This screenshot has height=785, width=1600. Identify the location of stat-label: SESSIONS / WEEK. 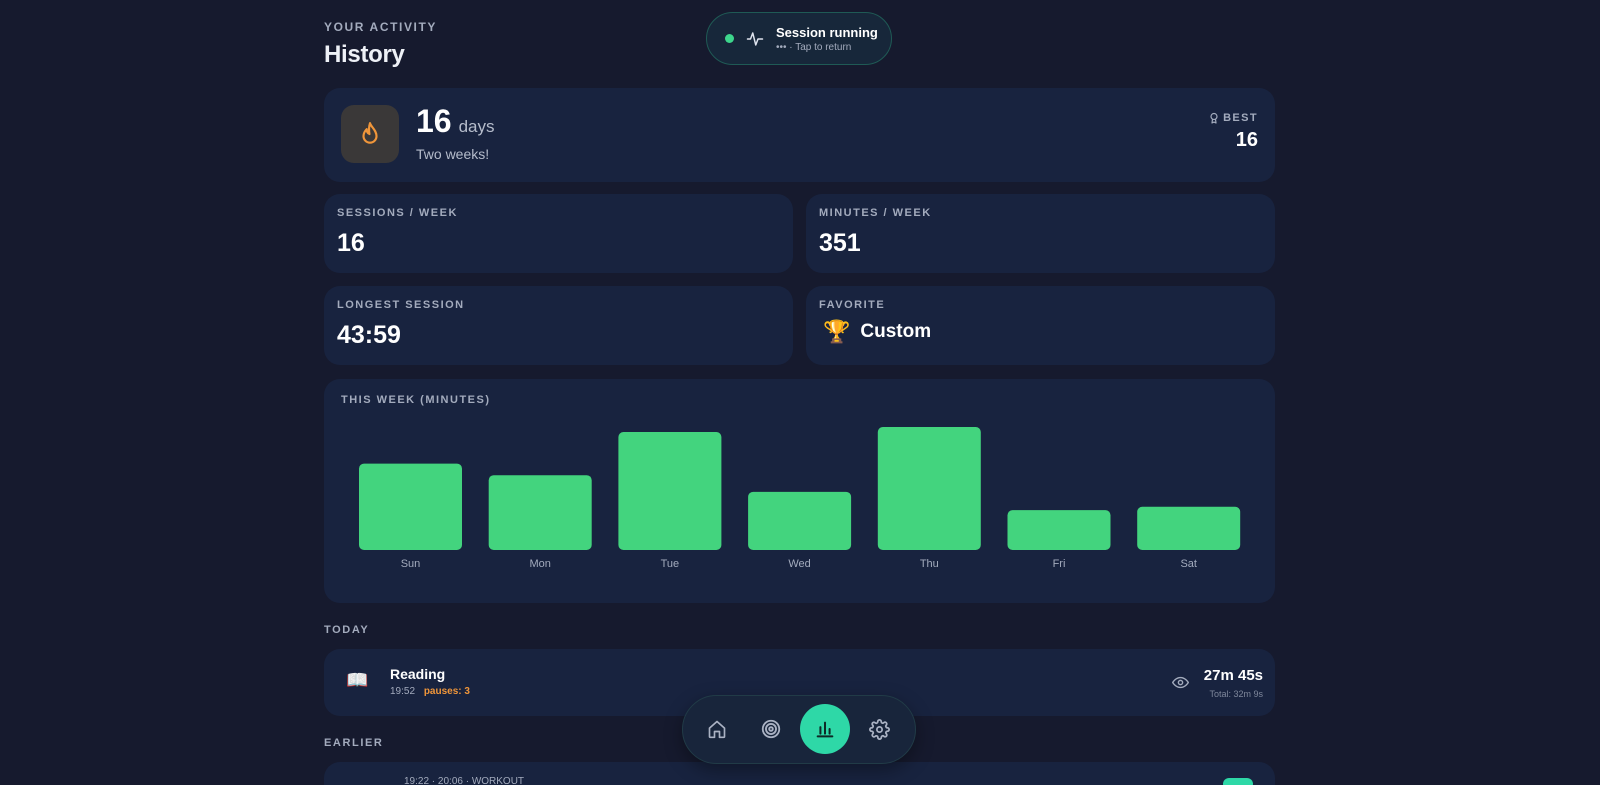
(397, 213).